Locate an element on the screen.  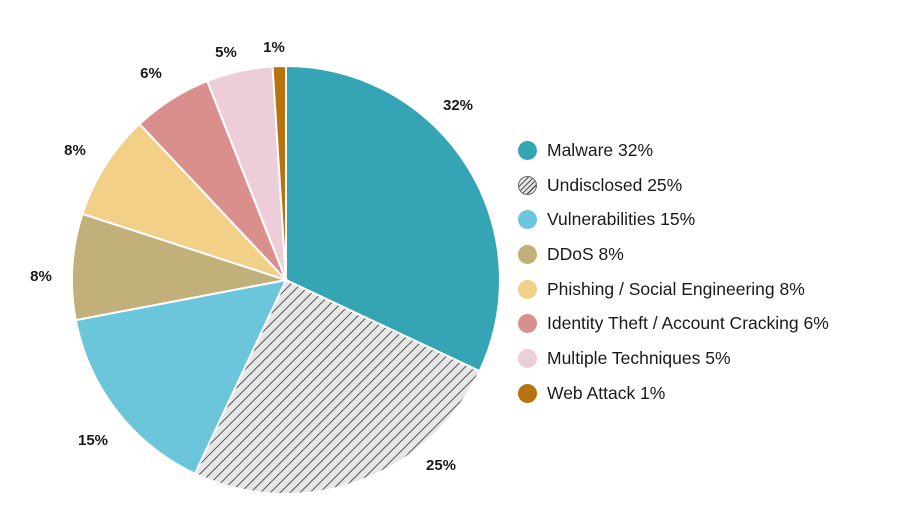
legend-label-ddos: DDoS 8% is located at coordinates (585, 253).